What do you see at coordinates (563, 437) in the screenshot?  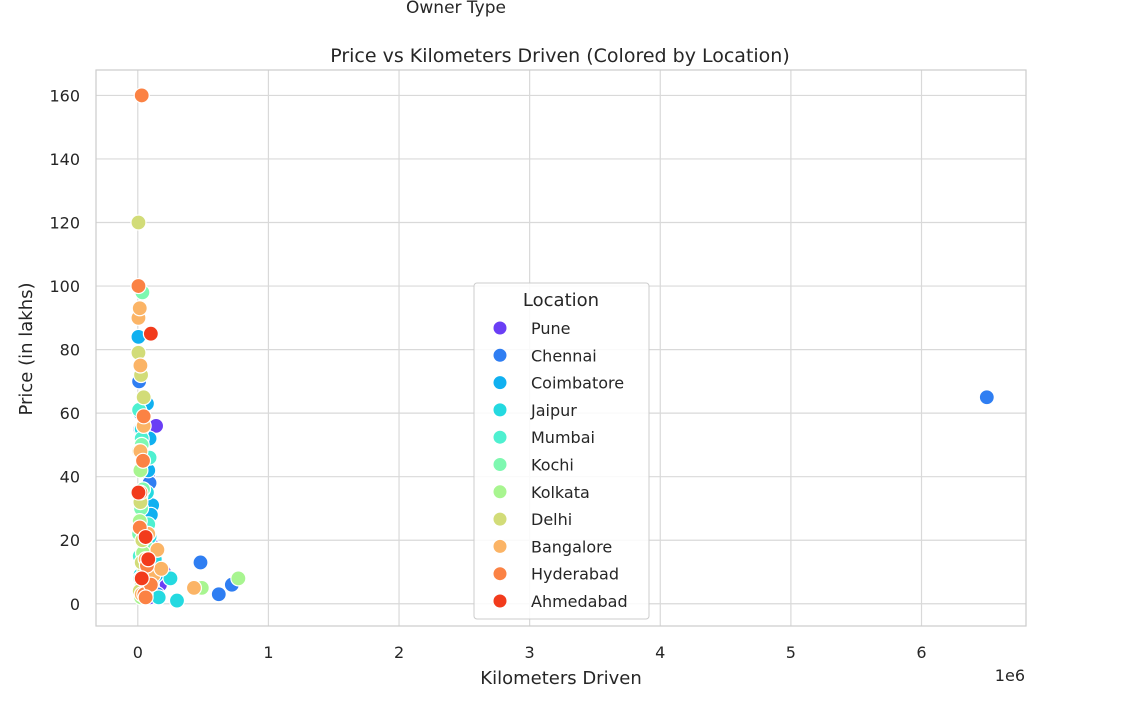 I see `legend-label-mumbai: Mumbai` at bounding box center [563, 437].